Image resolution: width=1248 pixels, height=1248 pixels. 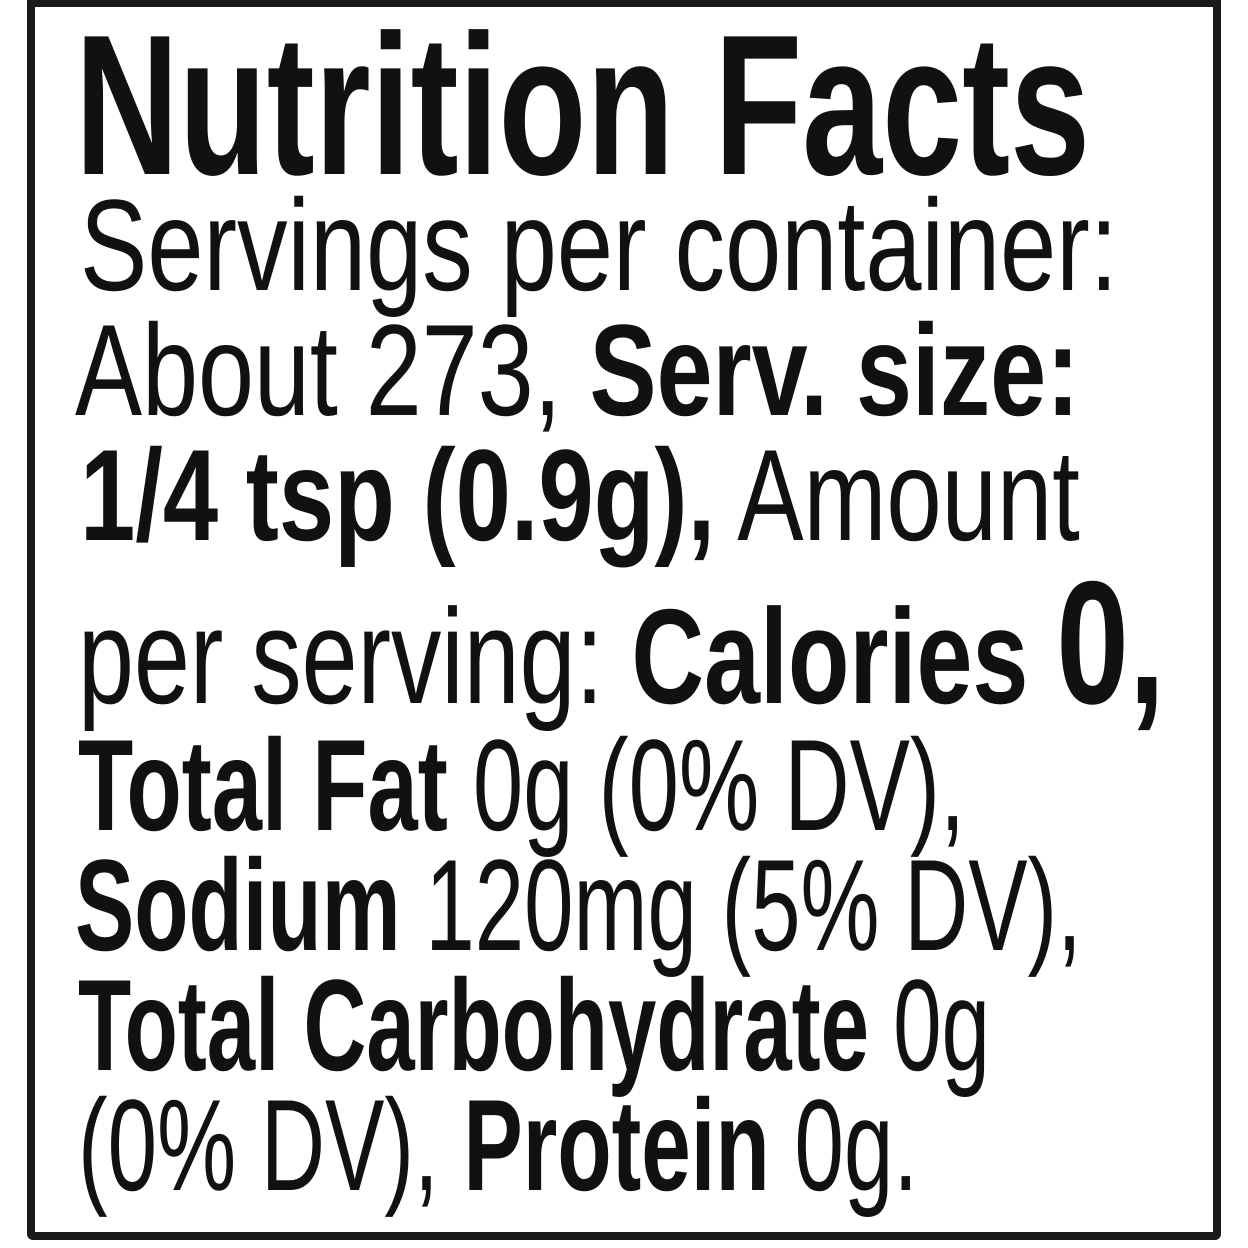 What do you see at coordinates (621, 643) in the screenshot?
I see `calories-line: per serving: Calories 0,` at bounding box center [621, 643].